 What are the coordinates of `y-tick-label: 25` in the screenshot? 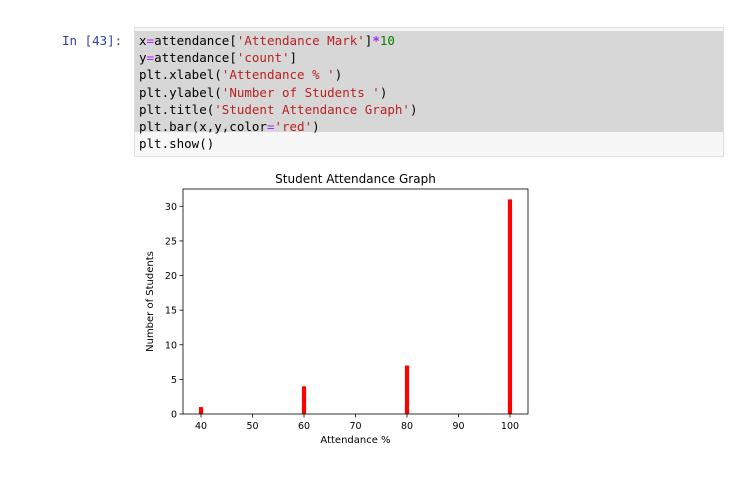 It's located at (171, 241).